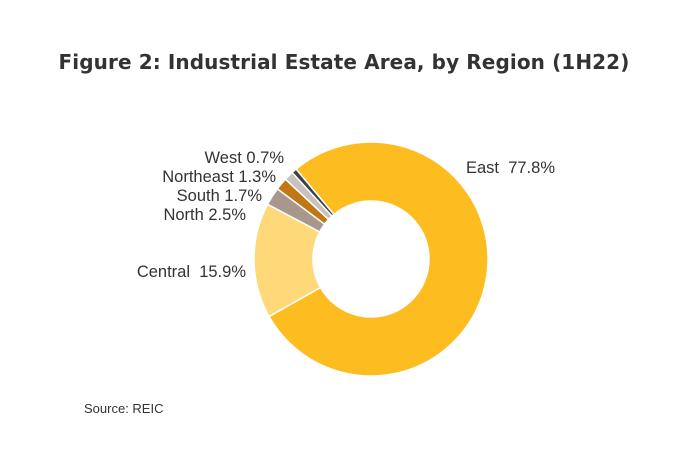  I want to click on label-northeast: Northeast 1.3%, so click(219, 177).